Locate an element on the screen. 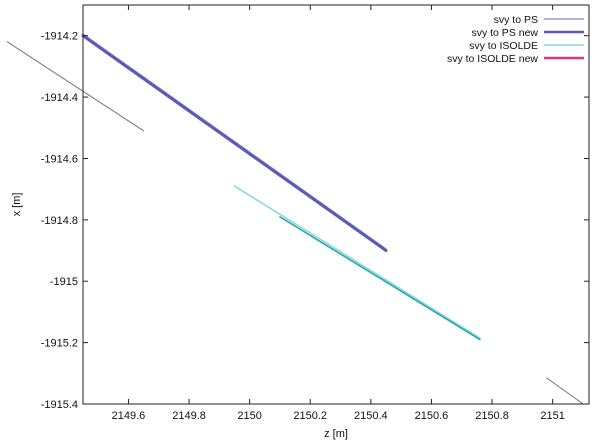 The width and height of the screenshot is (594, 441). y-tick-label: -1915.4 is located at coordinates (59, 405).